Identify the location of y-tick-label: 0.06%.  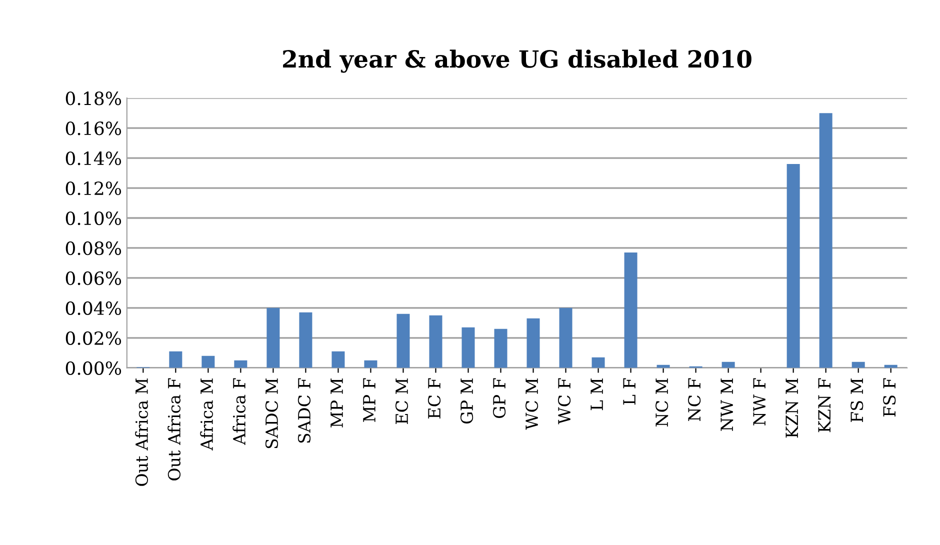
(94, 278).